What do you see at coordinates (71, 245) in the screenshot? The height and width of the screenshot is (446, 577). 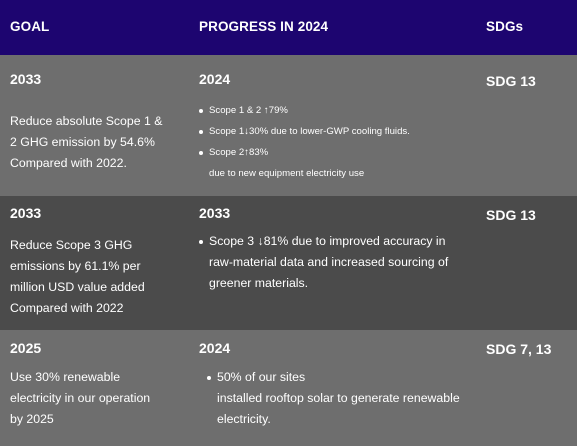 I see `goal-line: Reduce Scope 3 GHG` at bounding box center [71, 245].